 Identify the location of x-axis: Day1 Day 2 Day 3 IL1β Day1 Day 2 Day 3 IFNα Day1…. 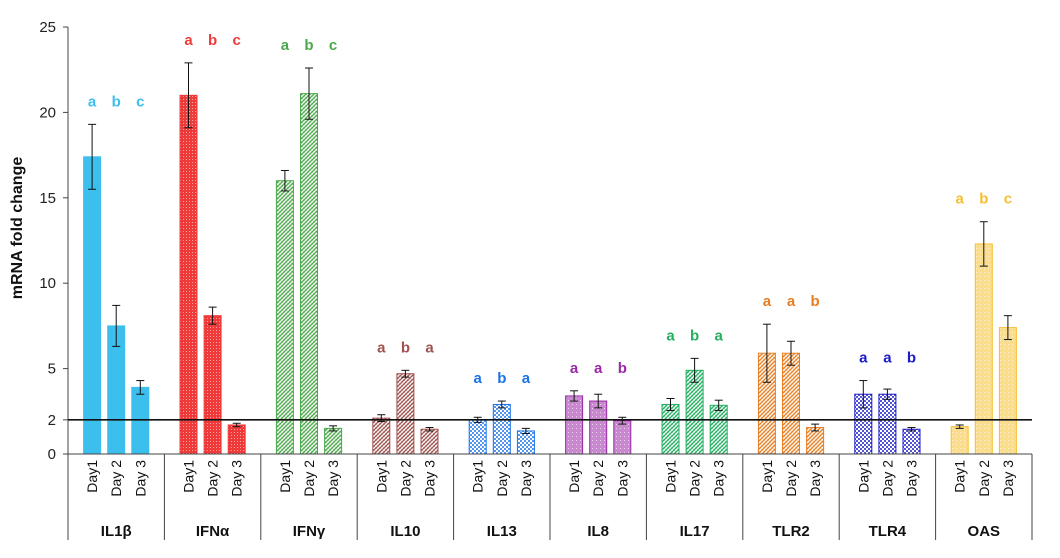
(550, 496).